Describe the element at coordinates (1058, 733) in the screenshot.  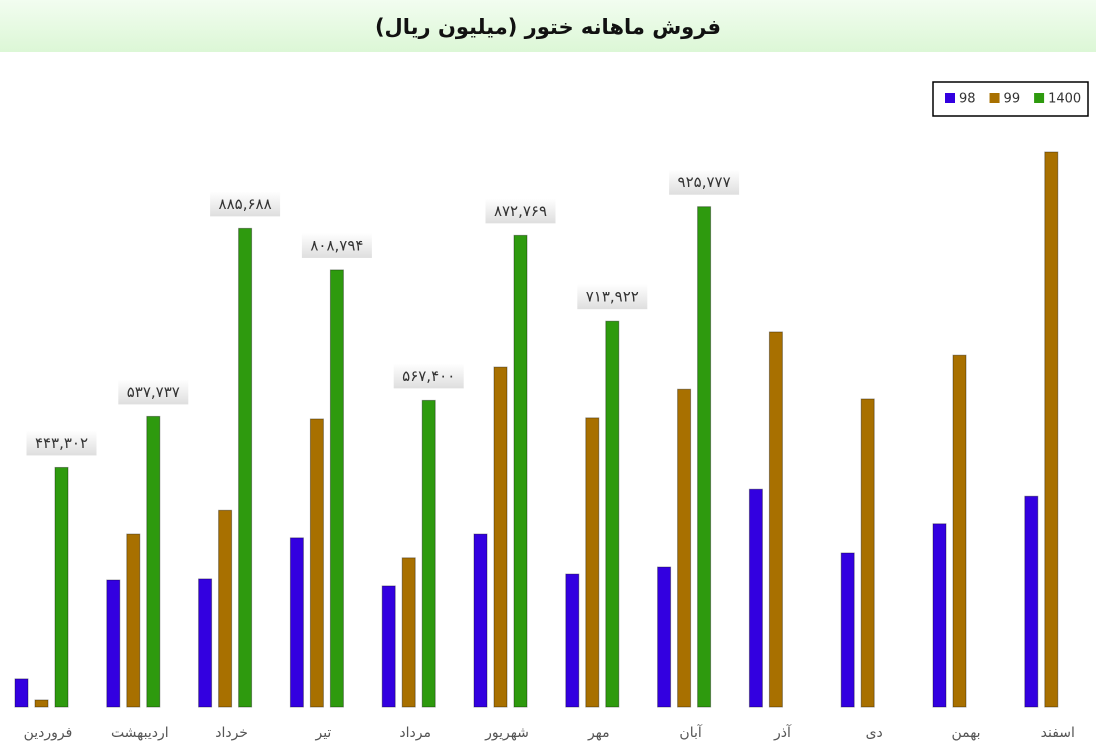
I see `x-tick-label: اسفند` at that location.